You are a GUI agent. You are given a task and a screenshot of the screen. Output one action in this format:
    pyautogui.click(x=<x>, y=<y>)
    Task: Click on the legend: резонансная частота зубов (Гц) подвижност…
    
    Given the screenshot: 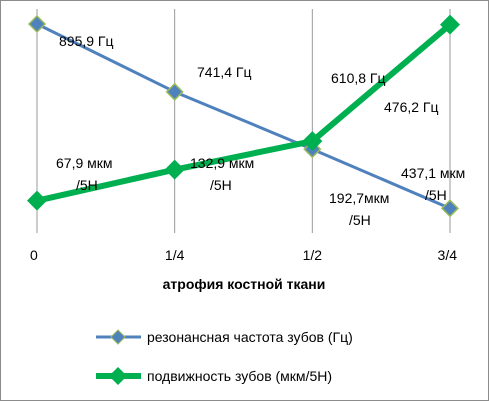 What is the action you would take?
    pyautogui.click(x=224, y=357)
    